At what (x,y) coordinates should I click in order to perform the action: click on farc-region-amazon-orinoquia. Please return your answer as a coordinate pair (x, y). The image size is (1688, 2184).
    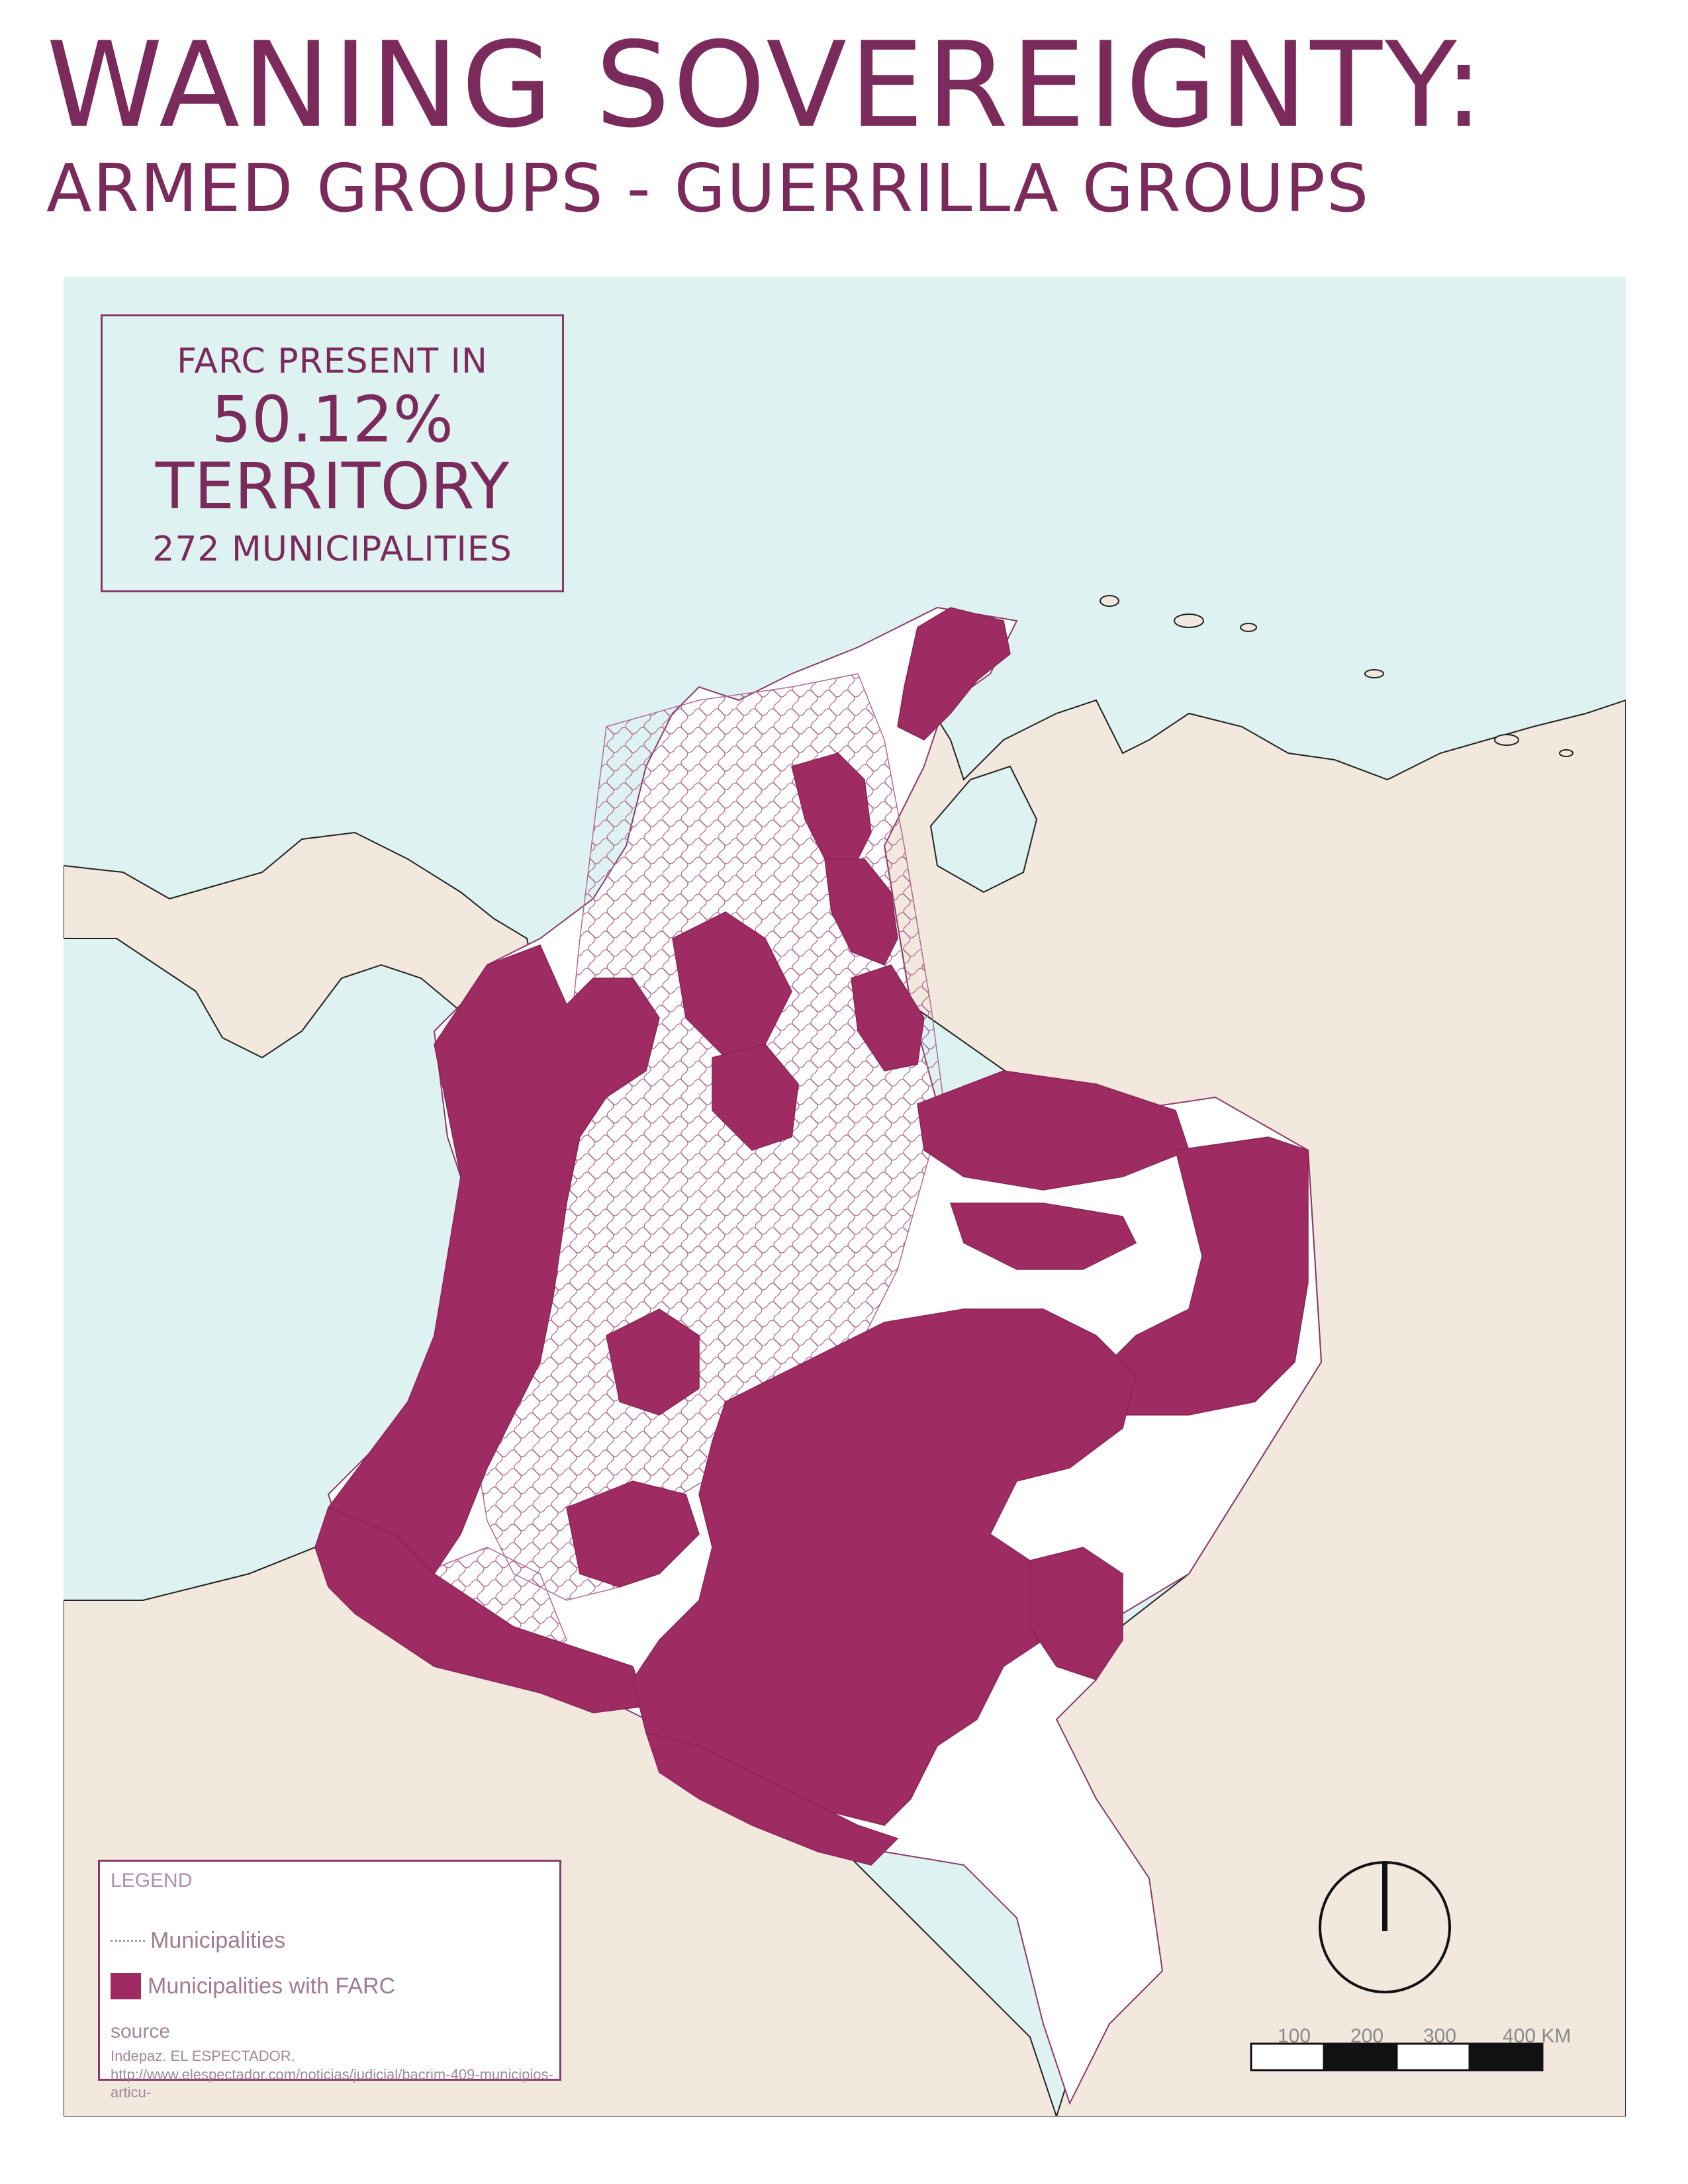
    Looking at the image, I should click on (884, 1567).